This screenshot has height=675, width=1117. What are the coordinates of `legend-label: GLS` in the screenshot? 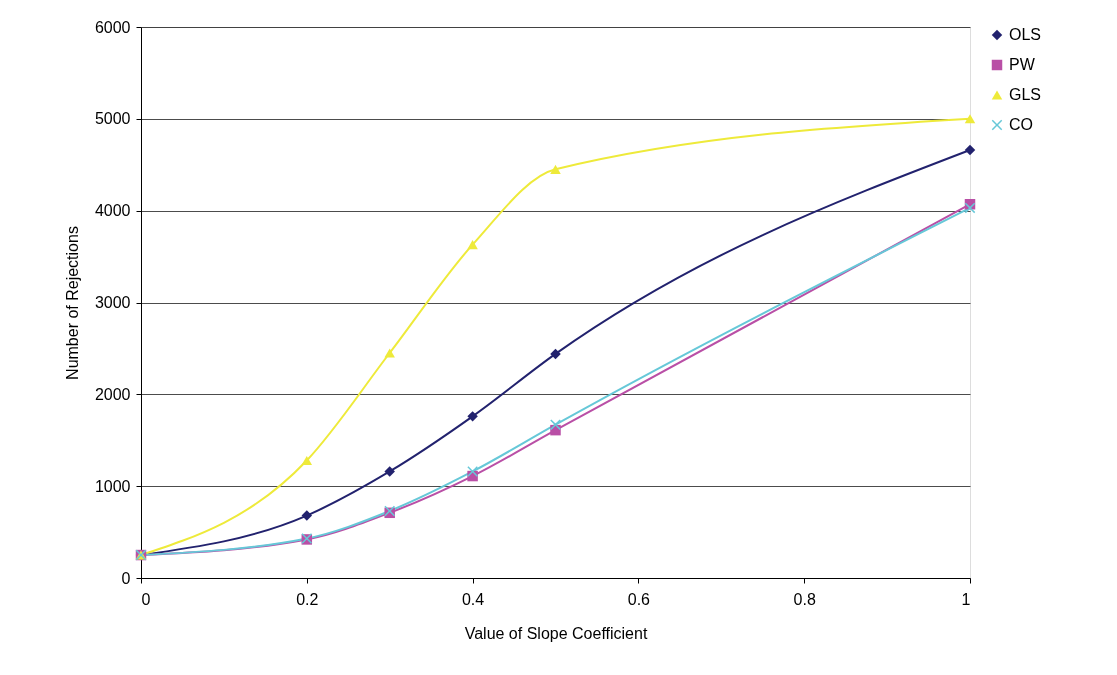 It's located at (1025, 94).